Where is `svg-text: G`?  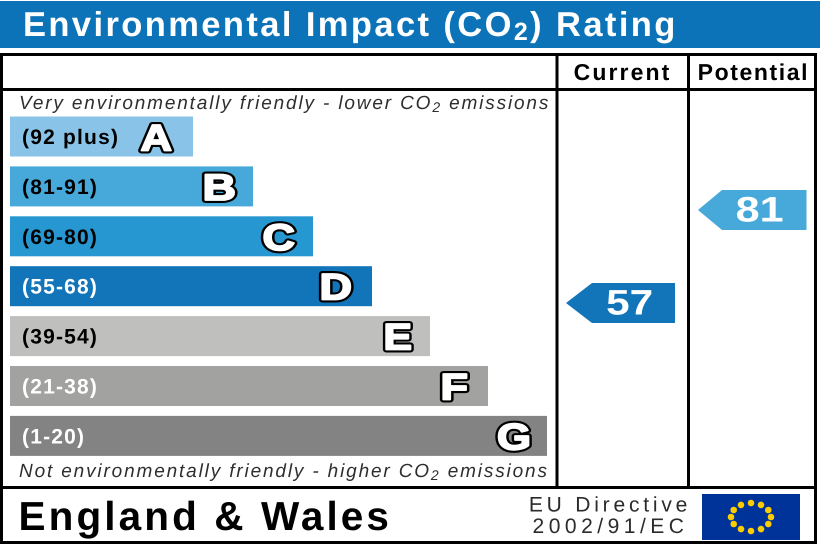 svg-text: G is located at coordinates (514, 436).